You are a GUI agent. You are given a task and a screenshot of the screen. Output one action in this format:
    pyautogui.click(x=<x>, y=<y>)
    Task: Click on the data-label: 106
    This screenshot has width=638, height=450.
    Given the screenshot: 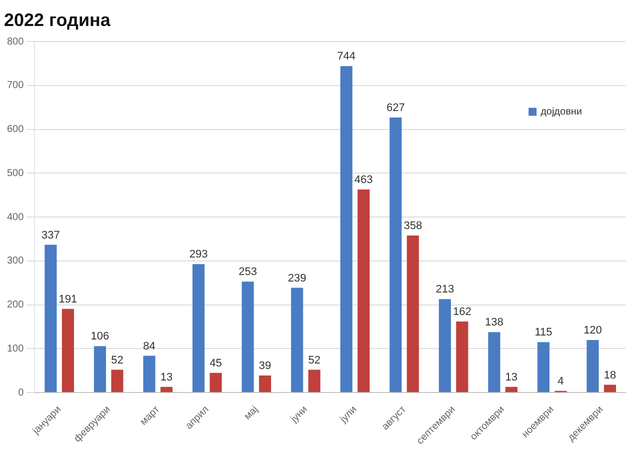 What is the action you would take?
    pyautogui.click(x=100, y=336)
    